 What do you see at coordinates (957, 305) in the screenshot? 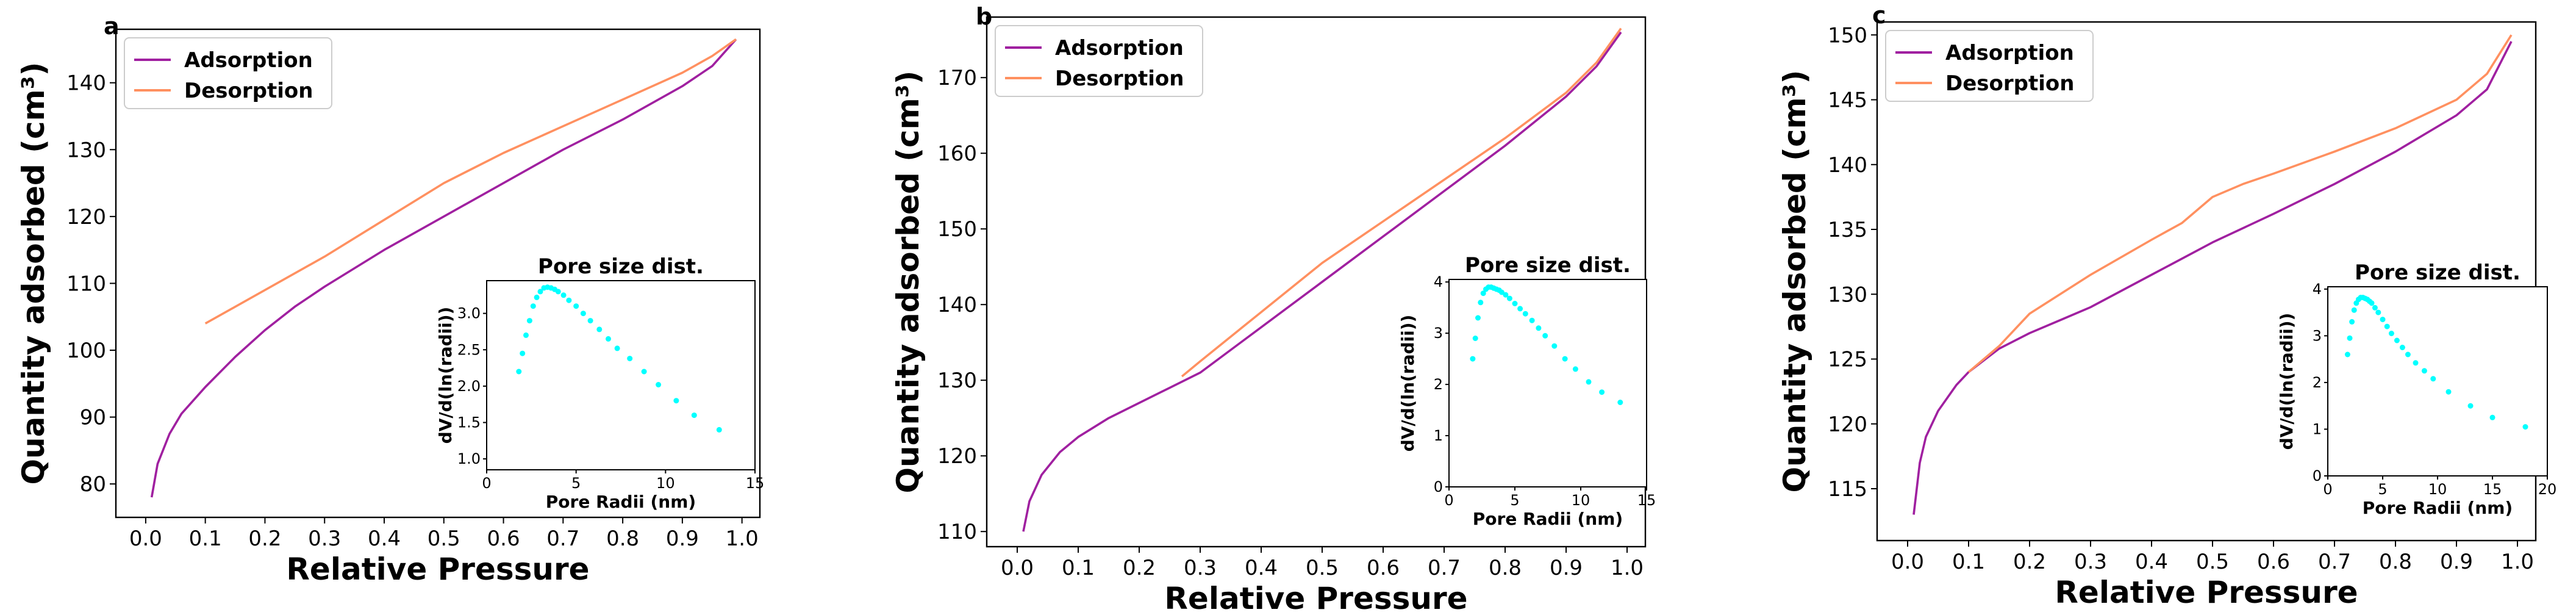
I see `y-tick-label: 140` at bounding box center [957, 305].